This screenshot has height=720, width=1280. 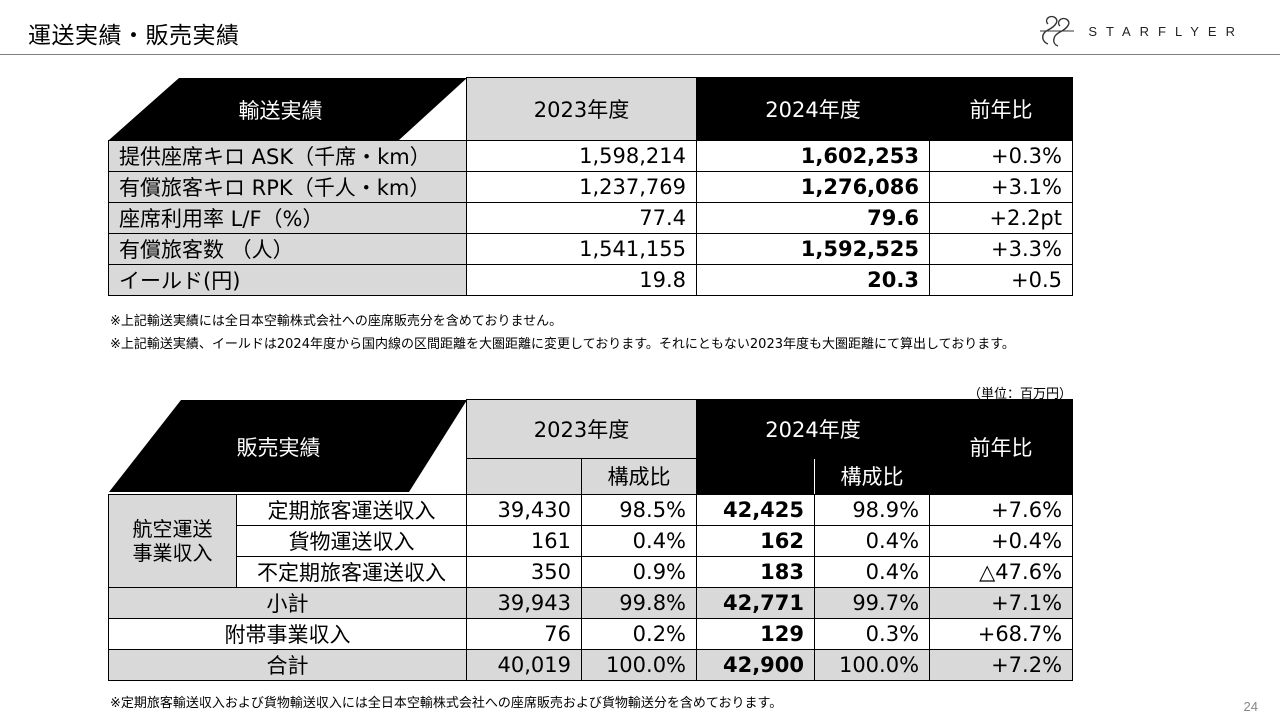 I want to click on sales-header-row-2: 構成比 構成比, so click(x=591, y=476).